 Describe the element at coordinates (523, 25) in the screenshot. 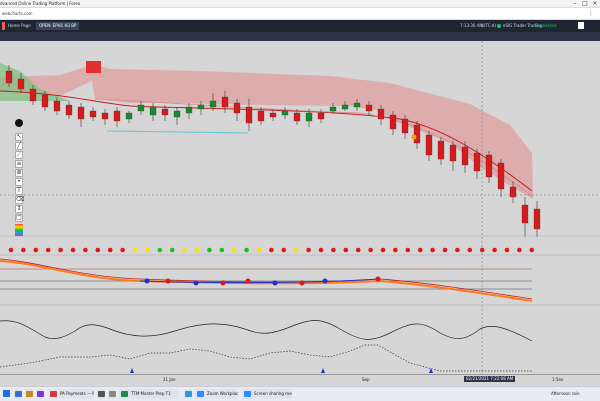

I see `connection-label: eSIG Trader Trading` at that location.